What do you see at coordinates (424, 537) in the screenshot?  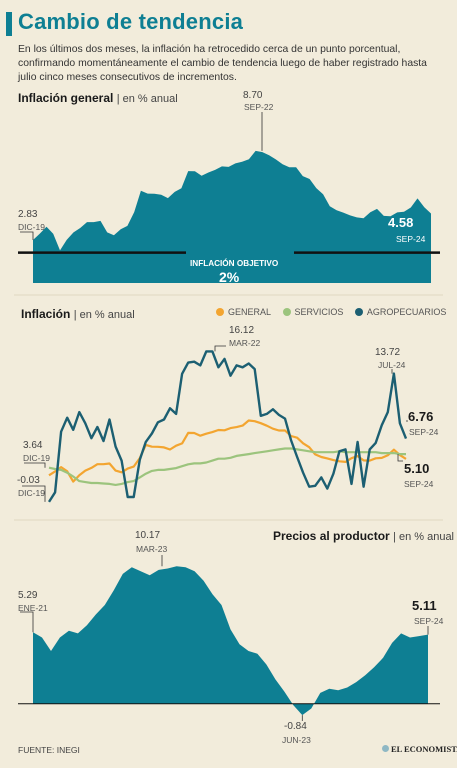 I see `chart3-unit: | en % anual` at bounding box center [424, 537].